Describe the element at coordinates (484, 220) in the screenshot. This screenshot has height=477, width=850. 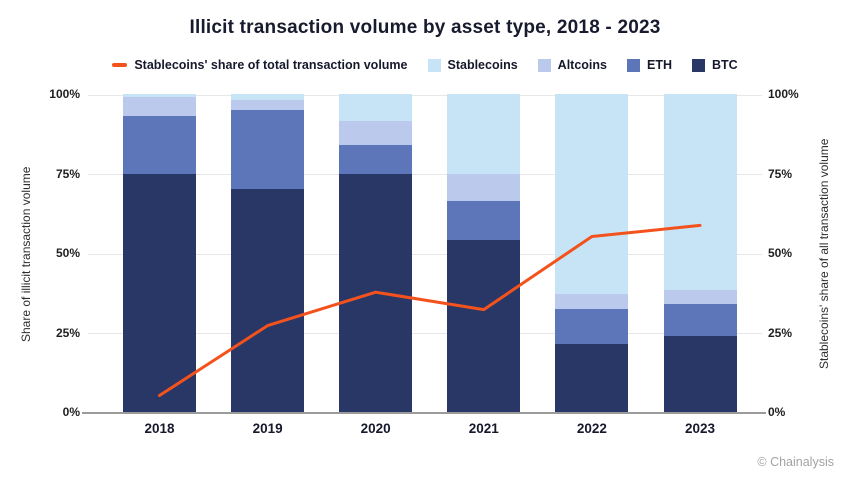
I see `bar-segment-eth-2021` at that location.